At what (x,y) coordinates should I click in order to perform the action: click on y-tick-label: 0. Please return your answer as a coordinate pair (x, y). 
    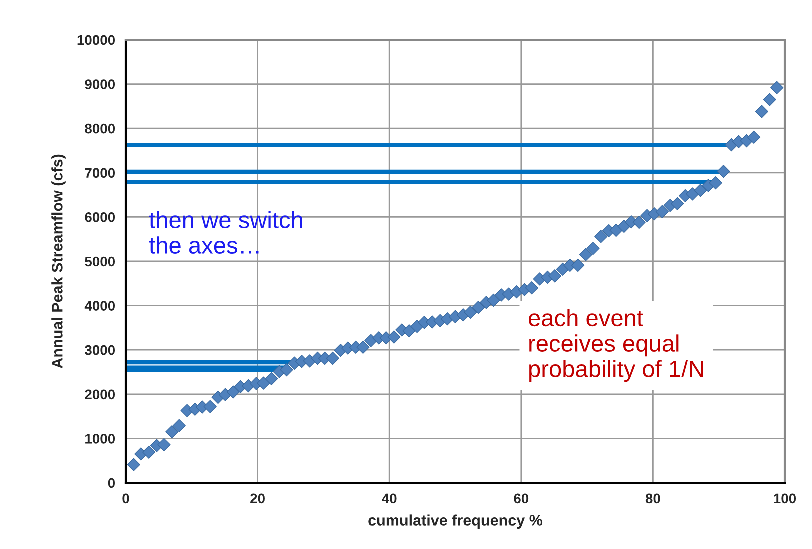
    Looking at the image, I should click on (112, 483).